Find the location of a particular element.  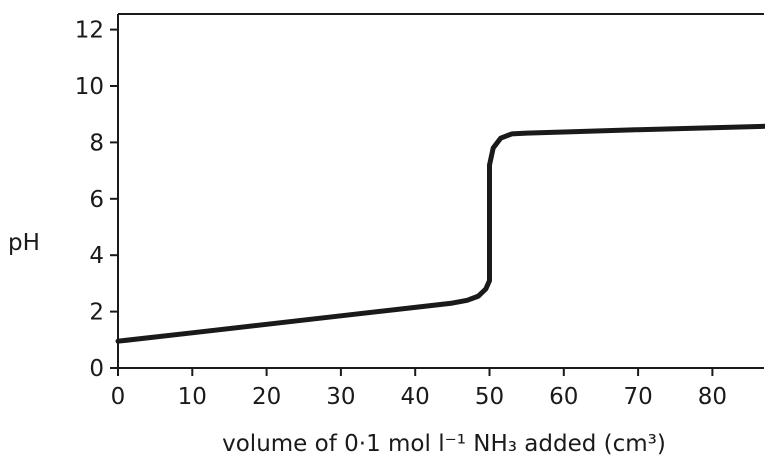

x-tick-label: 10 is located at coordinates (192, 397).